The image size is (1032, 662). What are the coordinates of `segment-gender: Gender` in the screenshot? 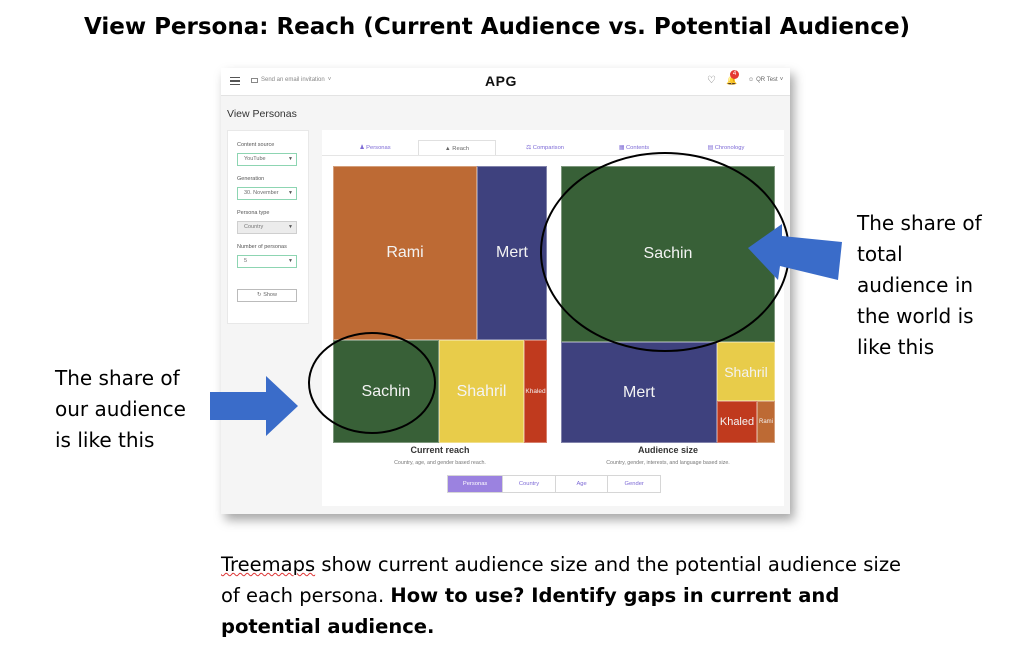 It's located at (634, 484).